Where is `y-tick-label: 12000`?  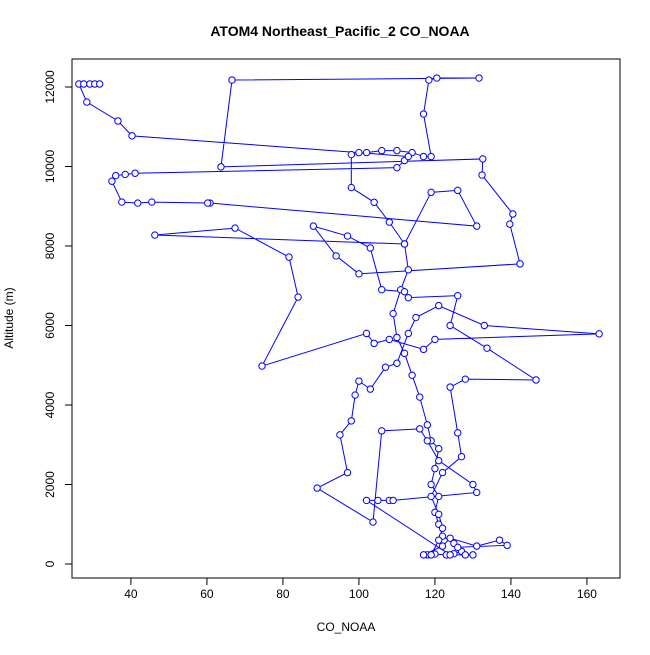 y-tick-label: 12000 is located at coordinates (50, 87).